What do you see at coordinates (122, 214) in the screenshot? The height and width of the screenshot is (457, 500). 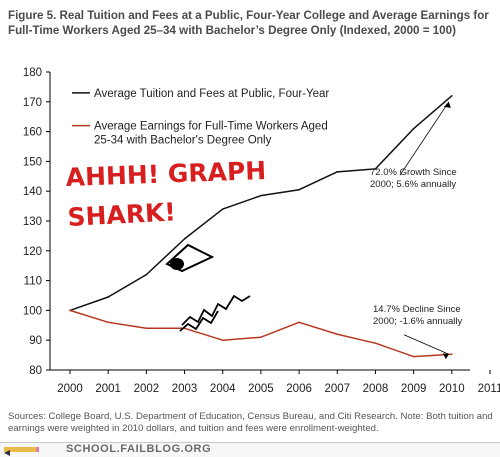 I see `doodle-text-line2: SHARK!` at bounding box center [122, 214].